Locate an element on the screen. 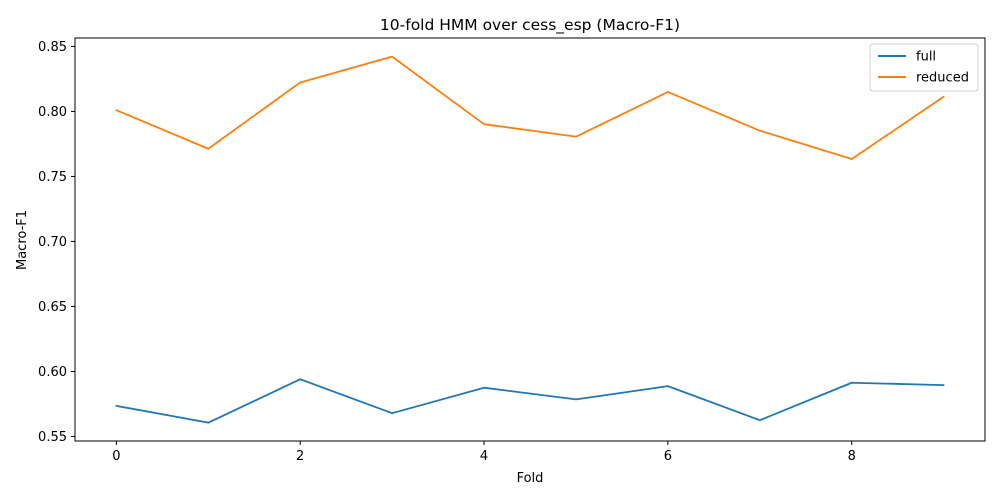  x-axis: 0 2 4 6 8 is located at coordinates (484, 452).